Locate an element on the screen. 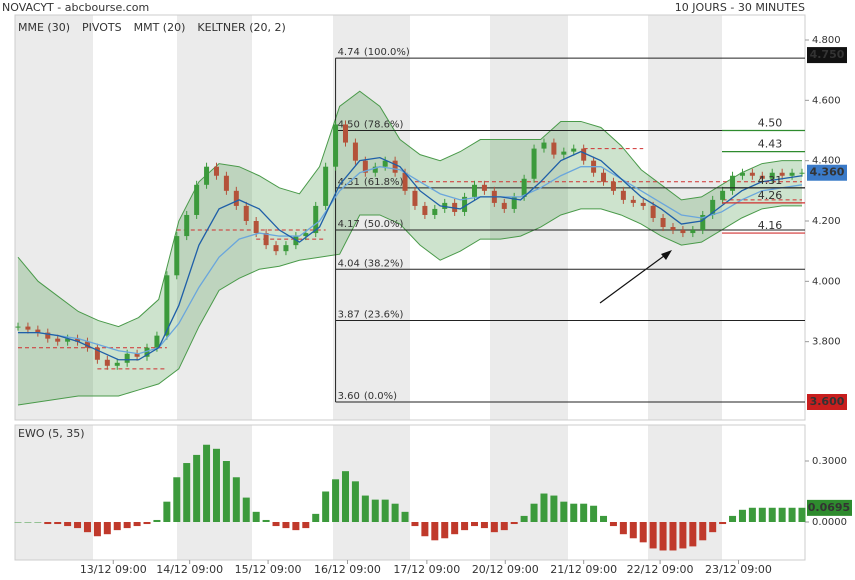 Image resolution: width=855 pixels, height=580 pixels. legend-entry: MMT (20) is located at coordinates (160, 27).